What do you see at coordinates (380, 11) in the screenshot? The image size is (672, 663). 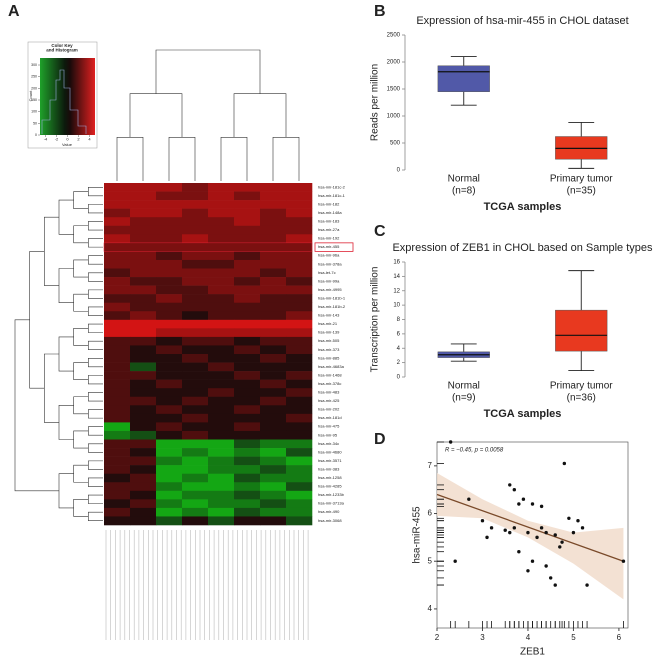 I see `panel-label: B` at bounding box center [380, 11].